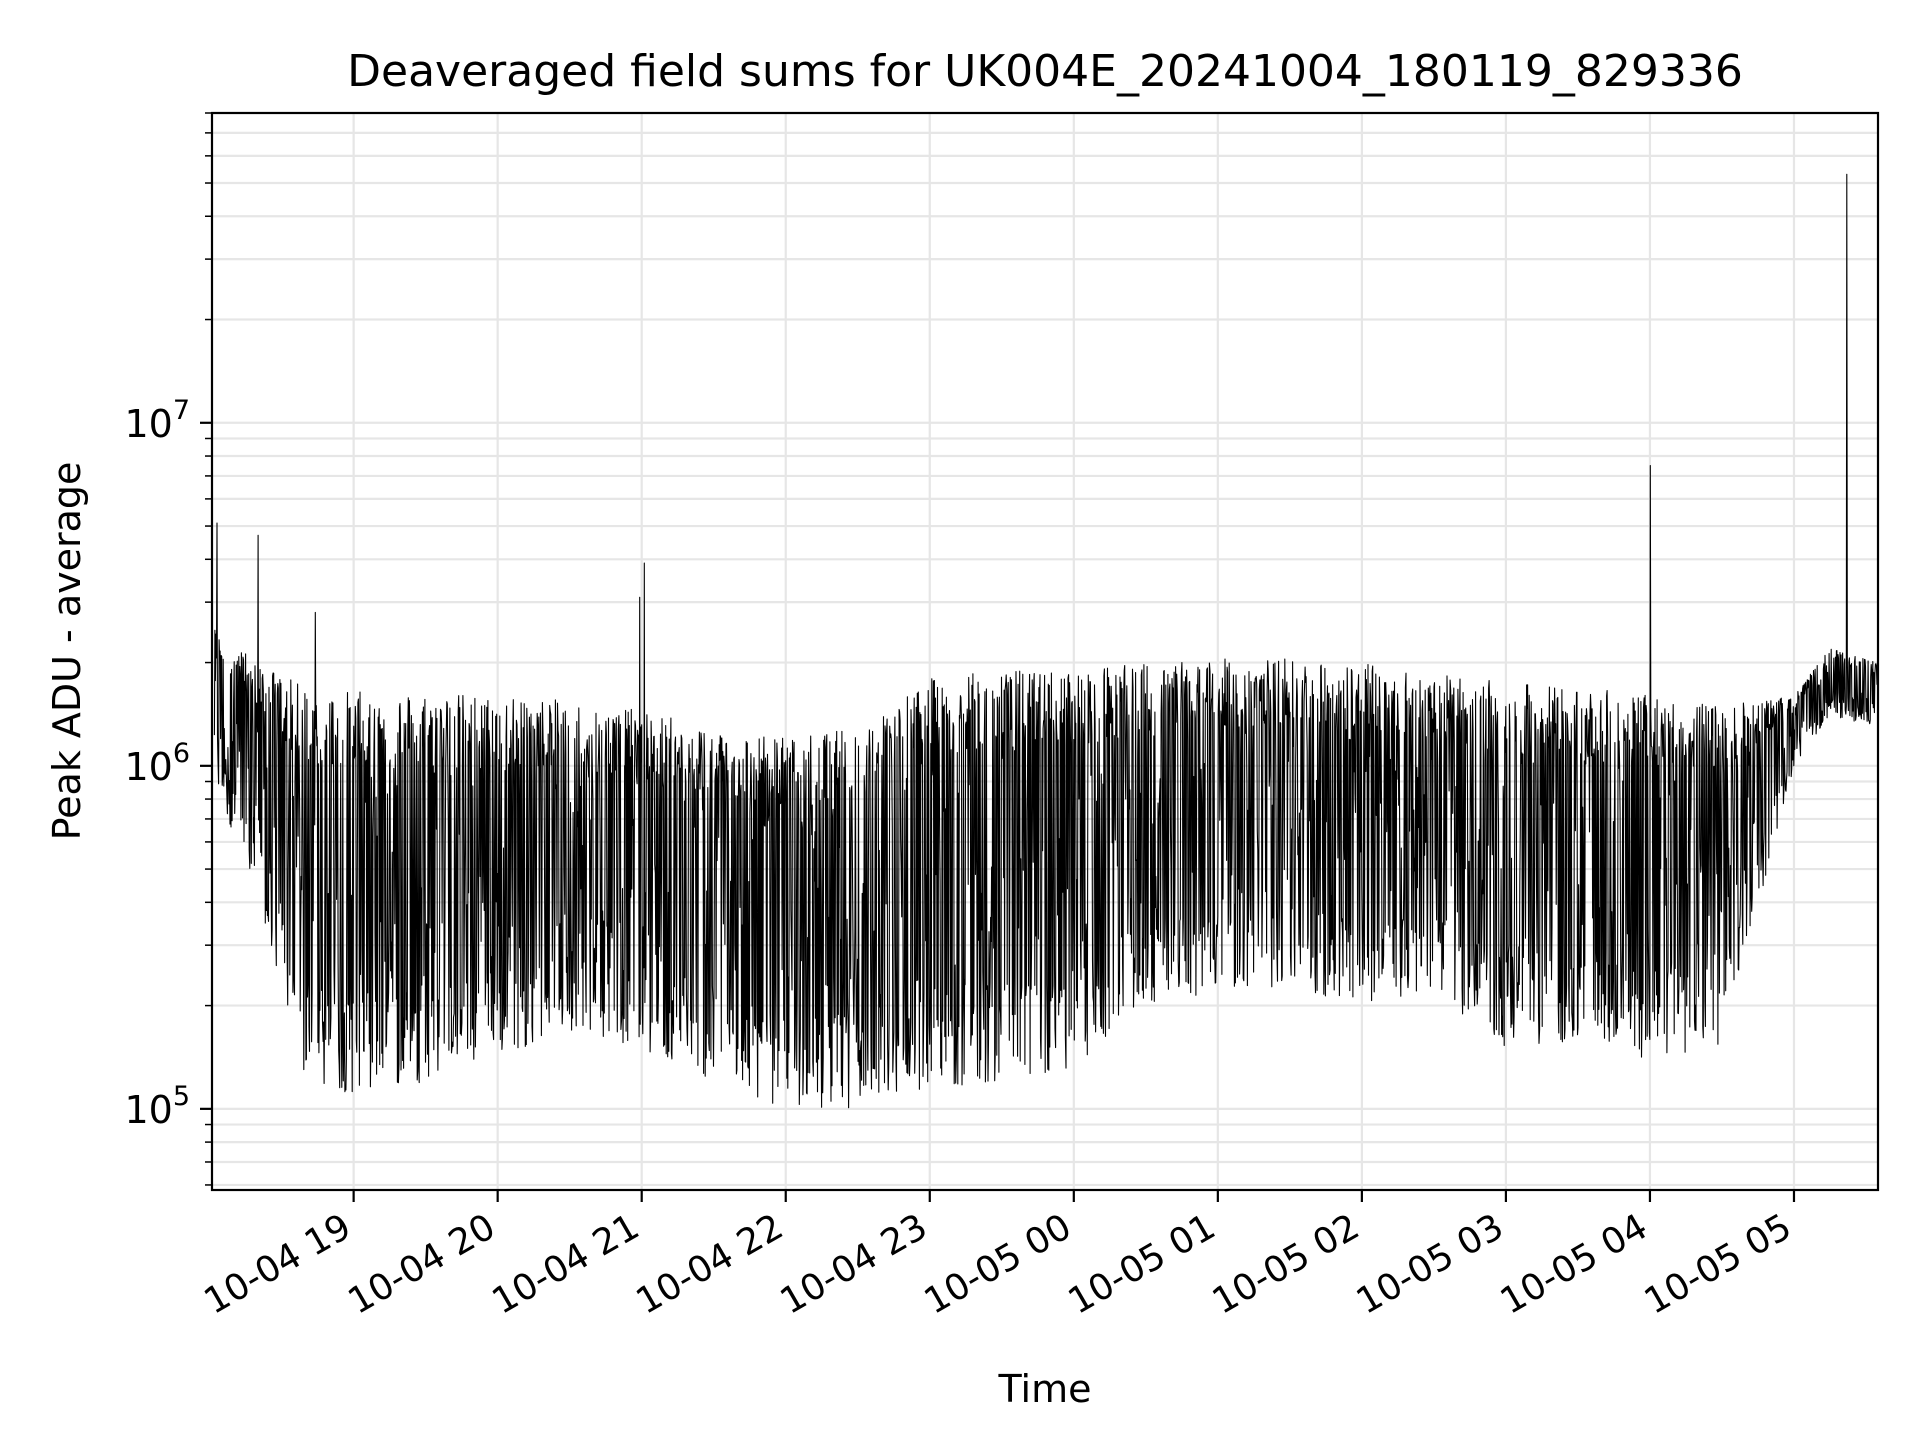 The image size is (1920, 1440). Describe the element at coordinates (710, 1264) in the screenshot. I see `x-tick-label: 10-04 22` at that location.